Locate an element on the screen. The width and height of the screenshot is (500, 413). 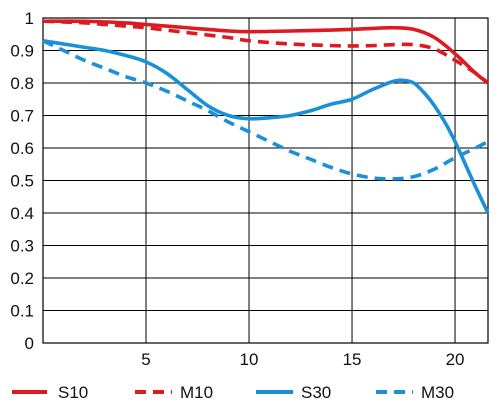
legend-item-m10: M10 is located at coordinates (174, 392).